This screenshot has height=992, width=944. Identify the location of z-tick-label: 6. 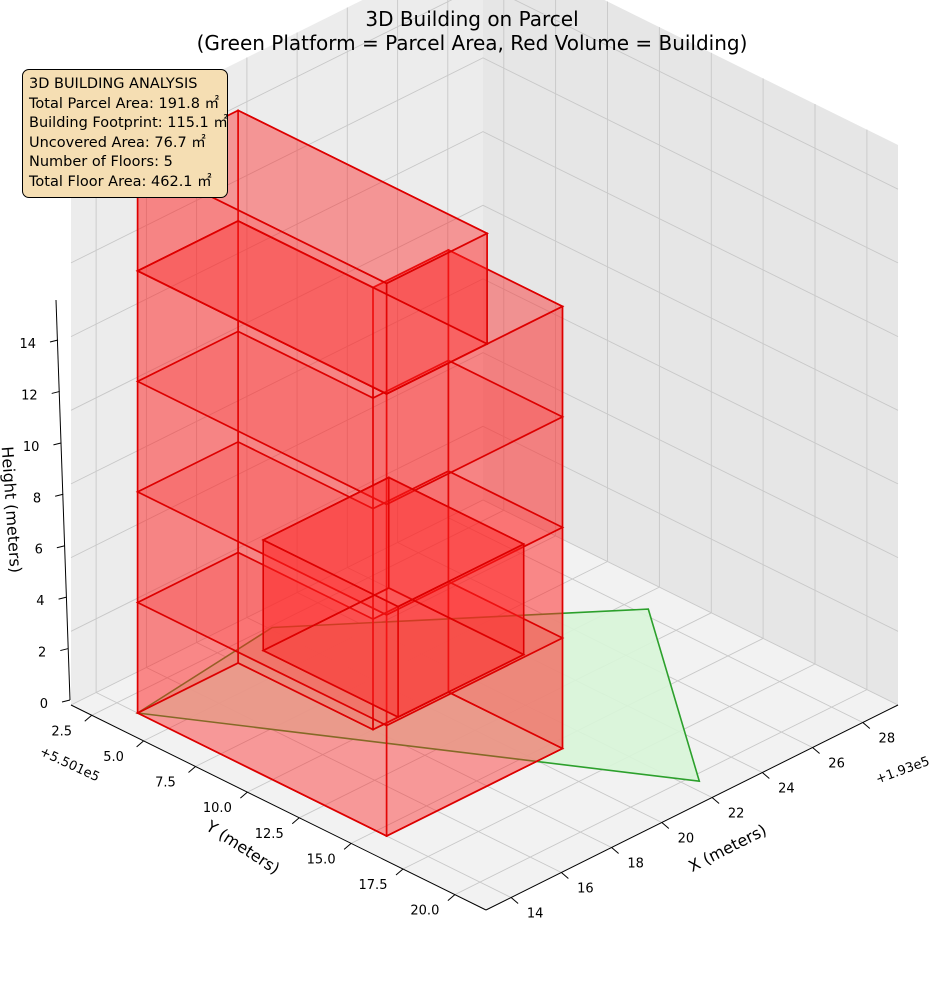
(39, 550).